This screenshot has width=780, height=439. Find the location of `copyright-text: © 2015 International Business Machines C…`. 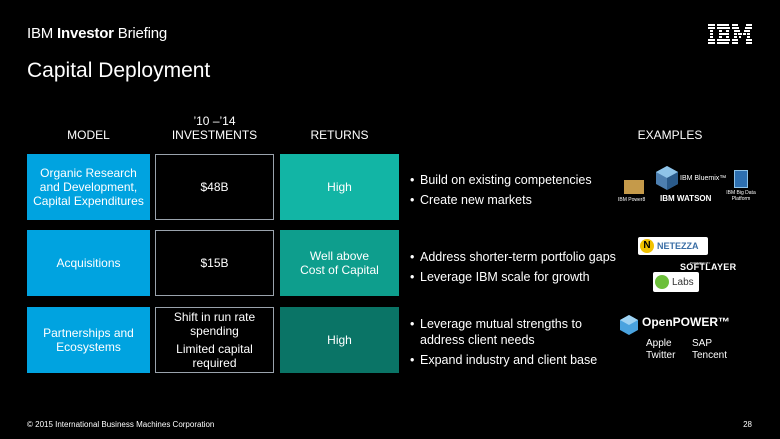

copyright-text: © 2015 International Business Machines C… is located at coordinates (121, 424).